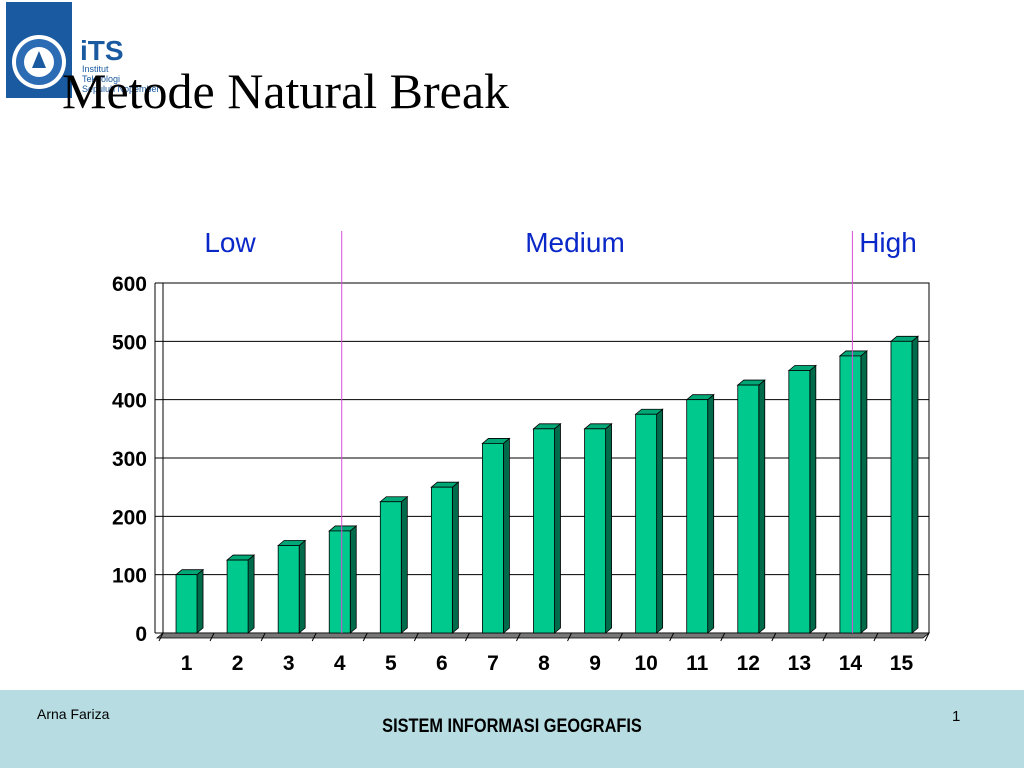 This screenshot has height=768, width=1024. Describe the element at coordinates (187, 663) in the screenshot. I see `x-tick-label-1: 1` at that location.